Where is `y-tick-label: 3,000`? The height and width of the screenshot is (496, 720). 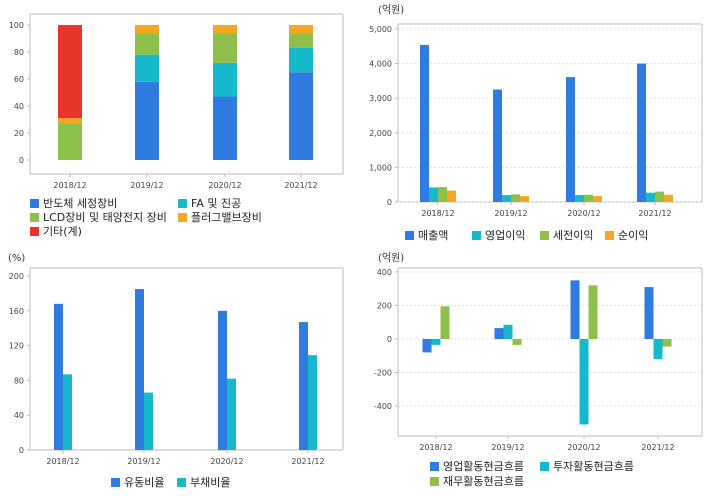
y-tick-label: 3,000 is located at coordinates (380, 98).